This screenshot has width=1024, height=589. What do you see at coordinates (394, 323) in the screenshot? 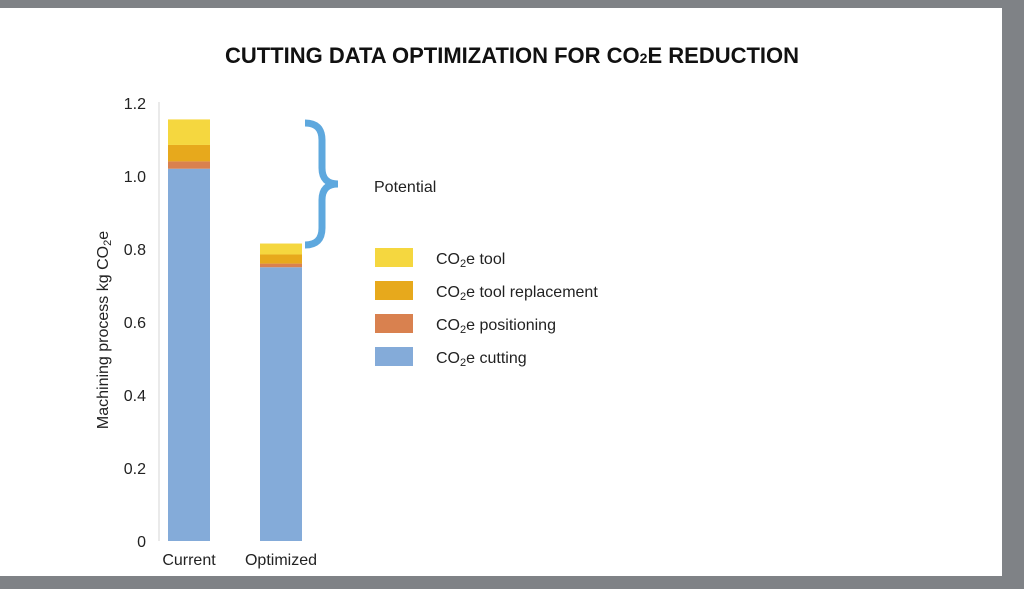
I see `legend-swatch-positioning` at bounding box center [394, 323].